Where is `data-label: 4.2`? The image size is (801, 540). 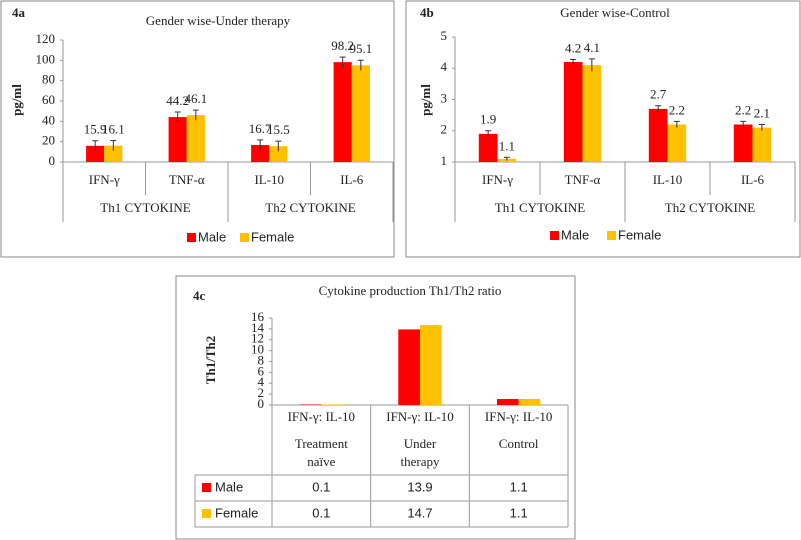 data-label: 4.2 is located at coordinates (573, 47).